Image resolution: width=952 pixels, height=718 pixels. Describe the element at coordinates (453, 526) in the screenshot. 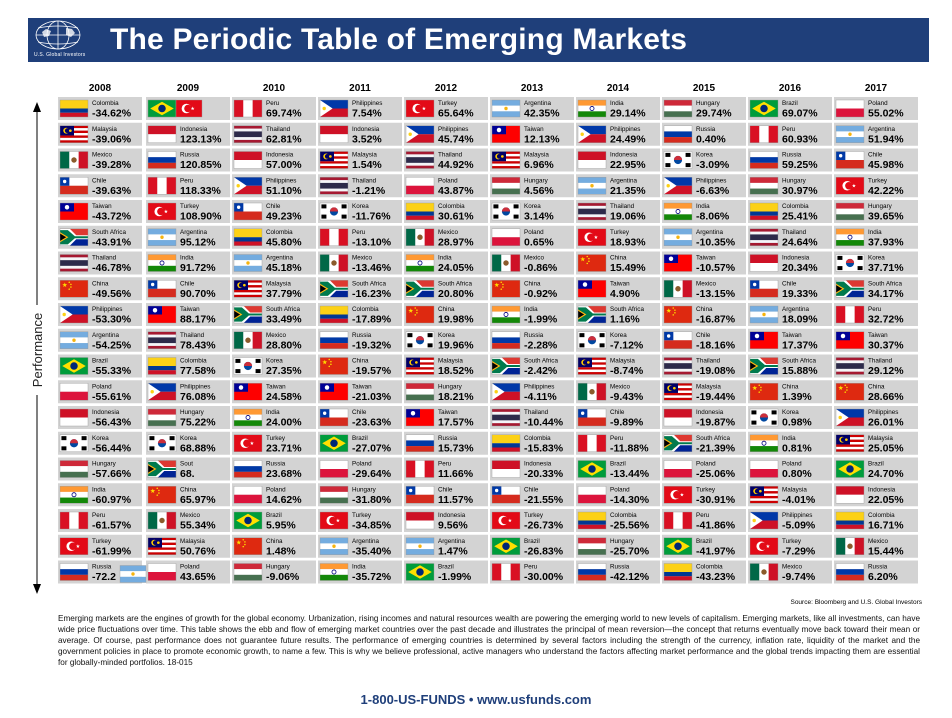

I see `return-value: 9.56%` at that location.